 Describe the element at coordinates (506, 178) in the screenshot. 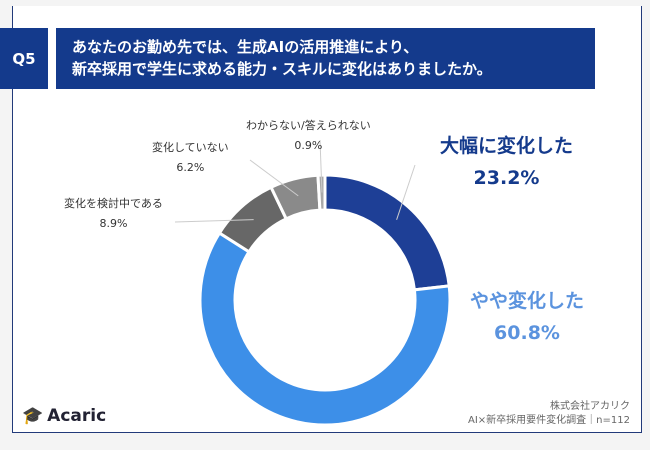

I see `value-label: 23.2%` at that location.